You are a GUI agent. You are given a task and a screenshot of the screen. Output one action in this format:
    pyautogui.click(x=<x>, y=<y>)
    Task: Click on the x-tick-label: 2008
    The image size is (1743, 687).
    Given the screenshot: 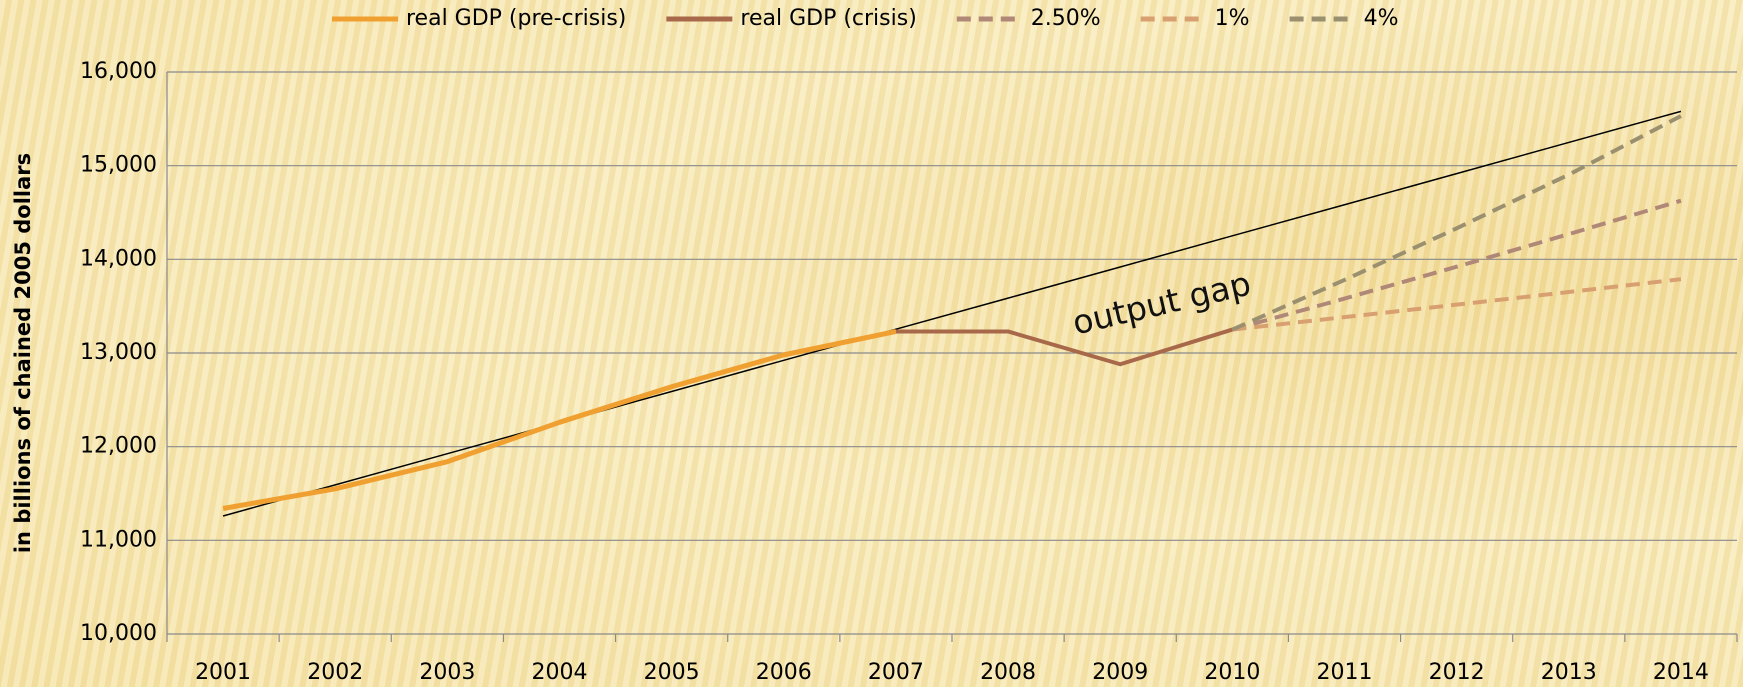 What is the action you would take?
    pyautogui.click(x=1008, y=672)
    